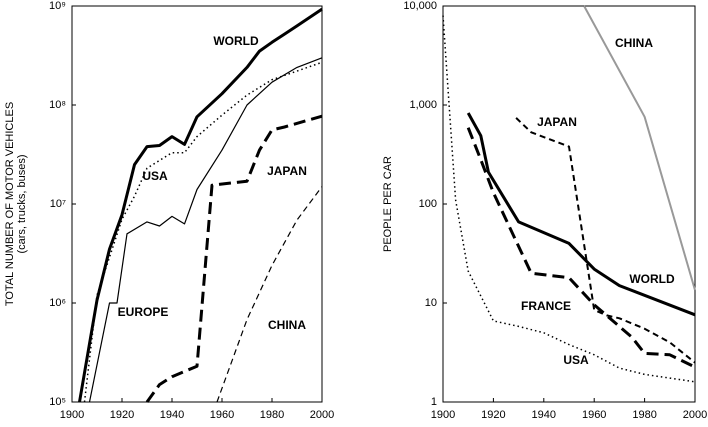 The height and width of the screenshot is (427, 708). I want to click on y-tick-label: 10⁷, so click(58, 204).